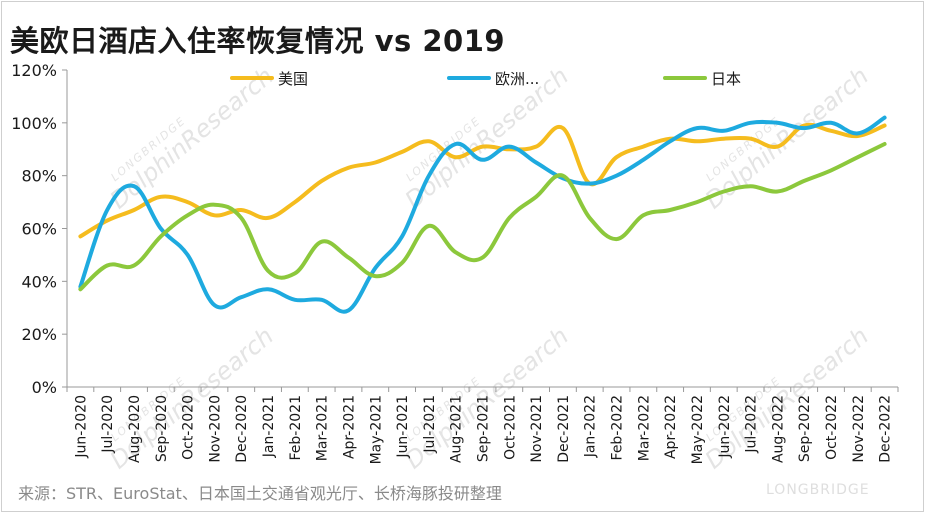  Describe the element at coordinates (269, 426) in the screenshot. I see `x-tick-label: Jan-2021` at that location.